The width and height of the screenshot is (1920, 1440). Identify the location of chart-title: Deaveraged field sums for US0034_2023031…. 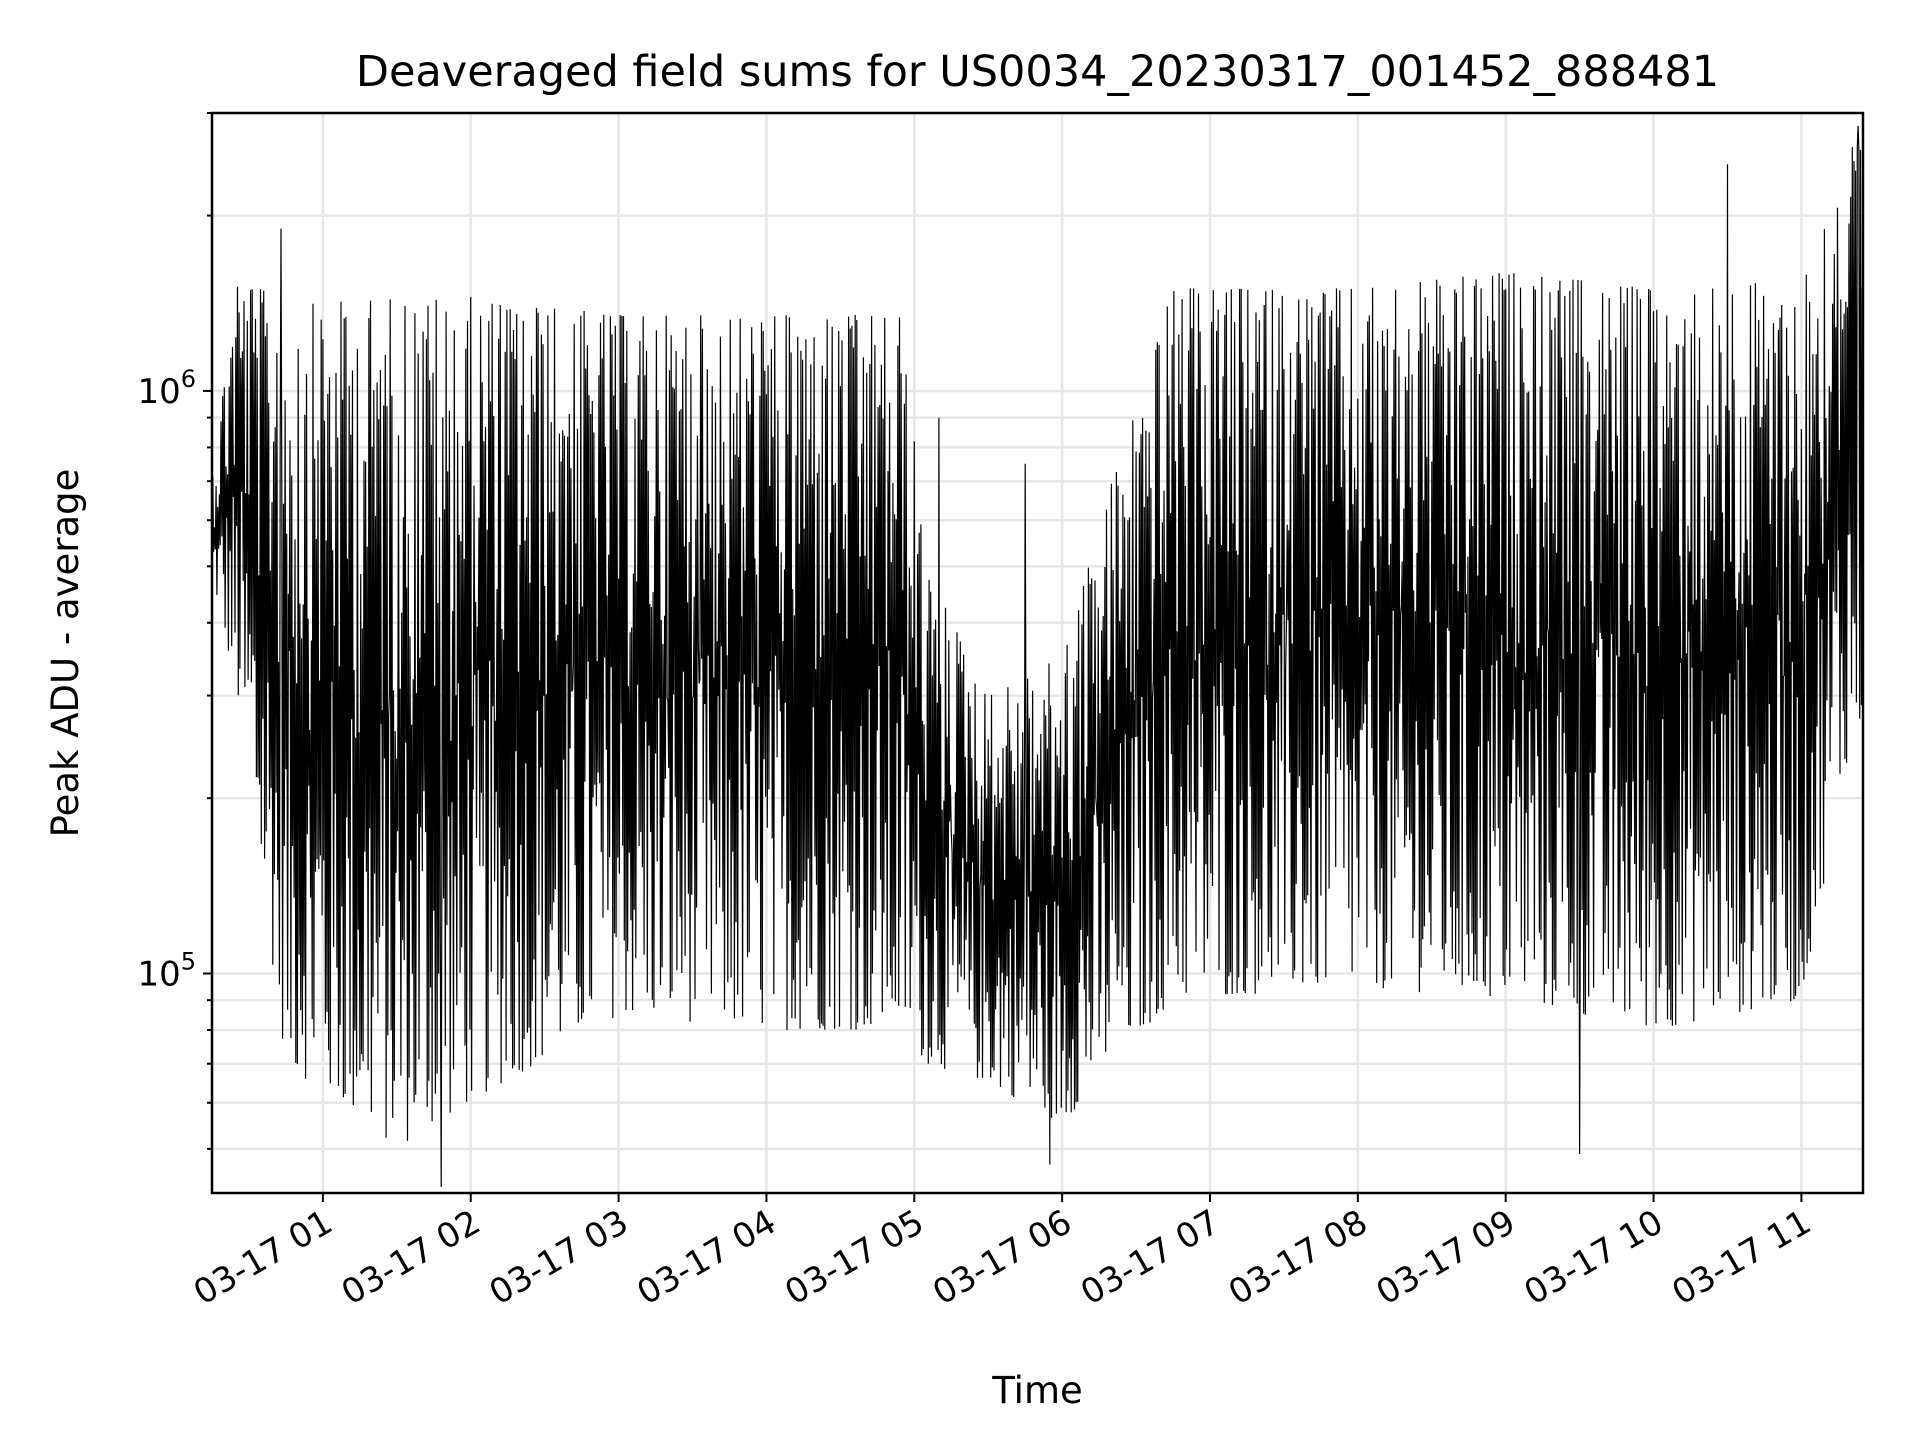
(1037, 72).